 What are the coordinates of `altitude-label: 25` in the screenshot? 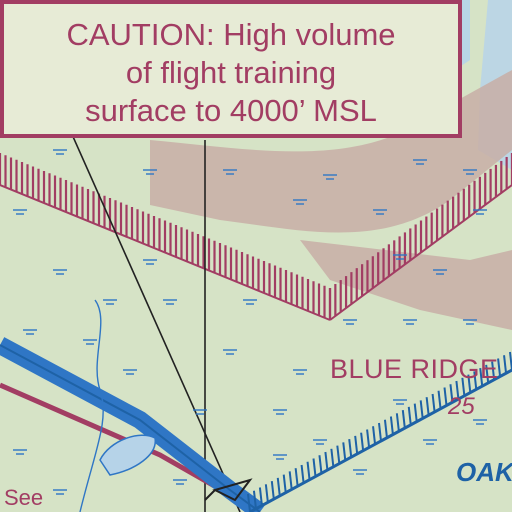 It's located at (461, 406).